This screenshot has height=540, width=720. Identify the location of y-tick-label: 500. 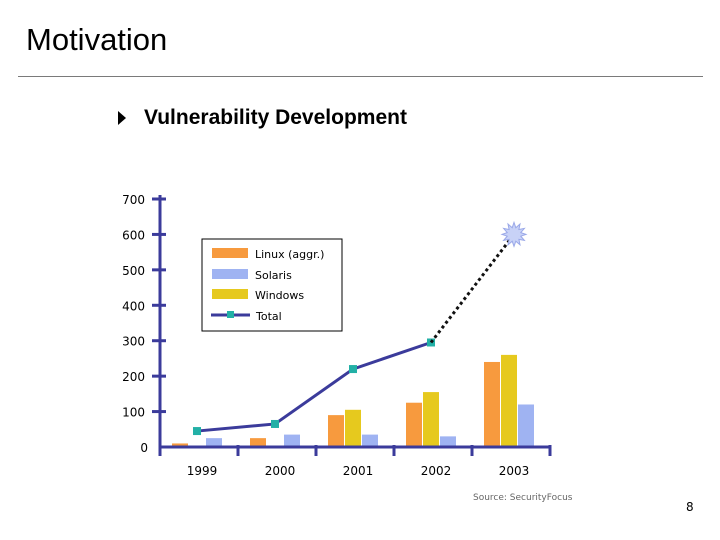
(133, 271).